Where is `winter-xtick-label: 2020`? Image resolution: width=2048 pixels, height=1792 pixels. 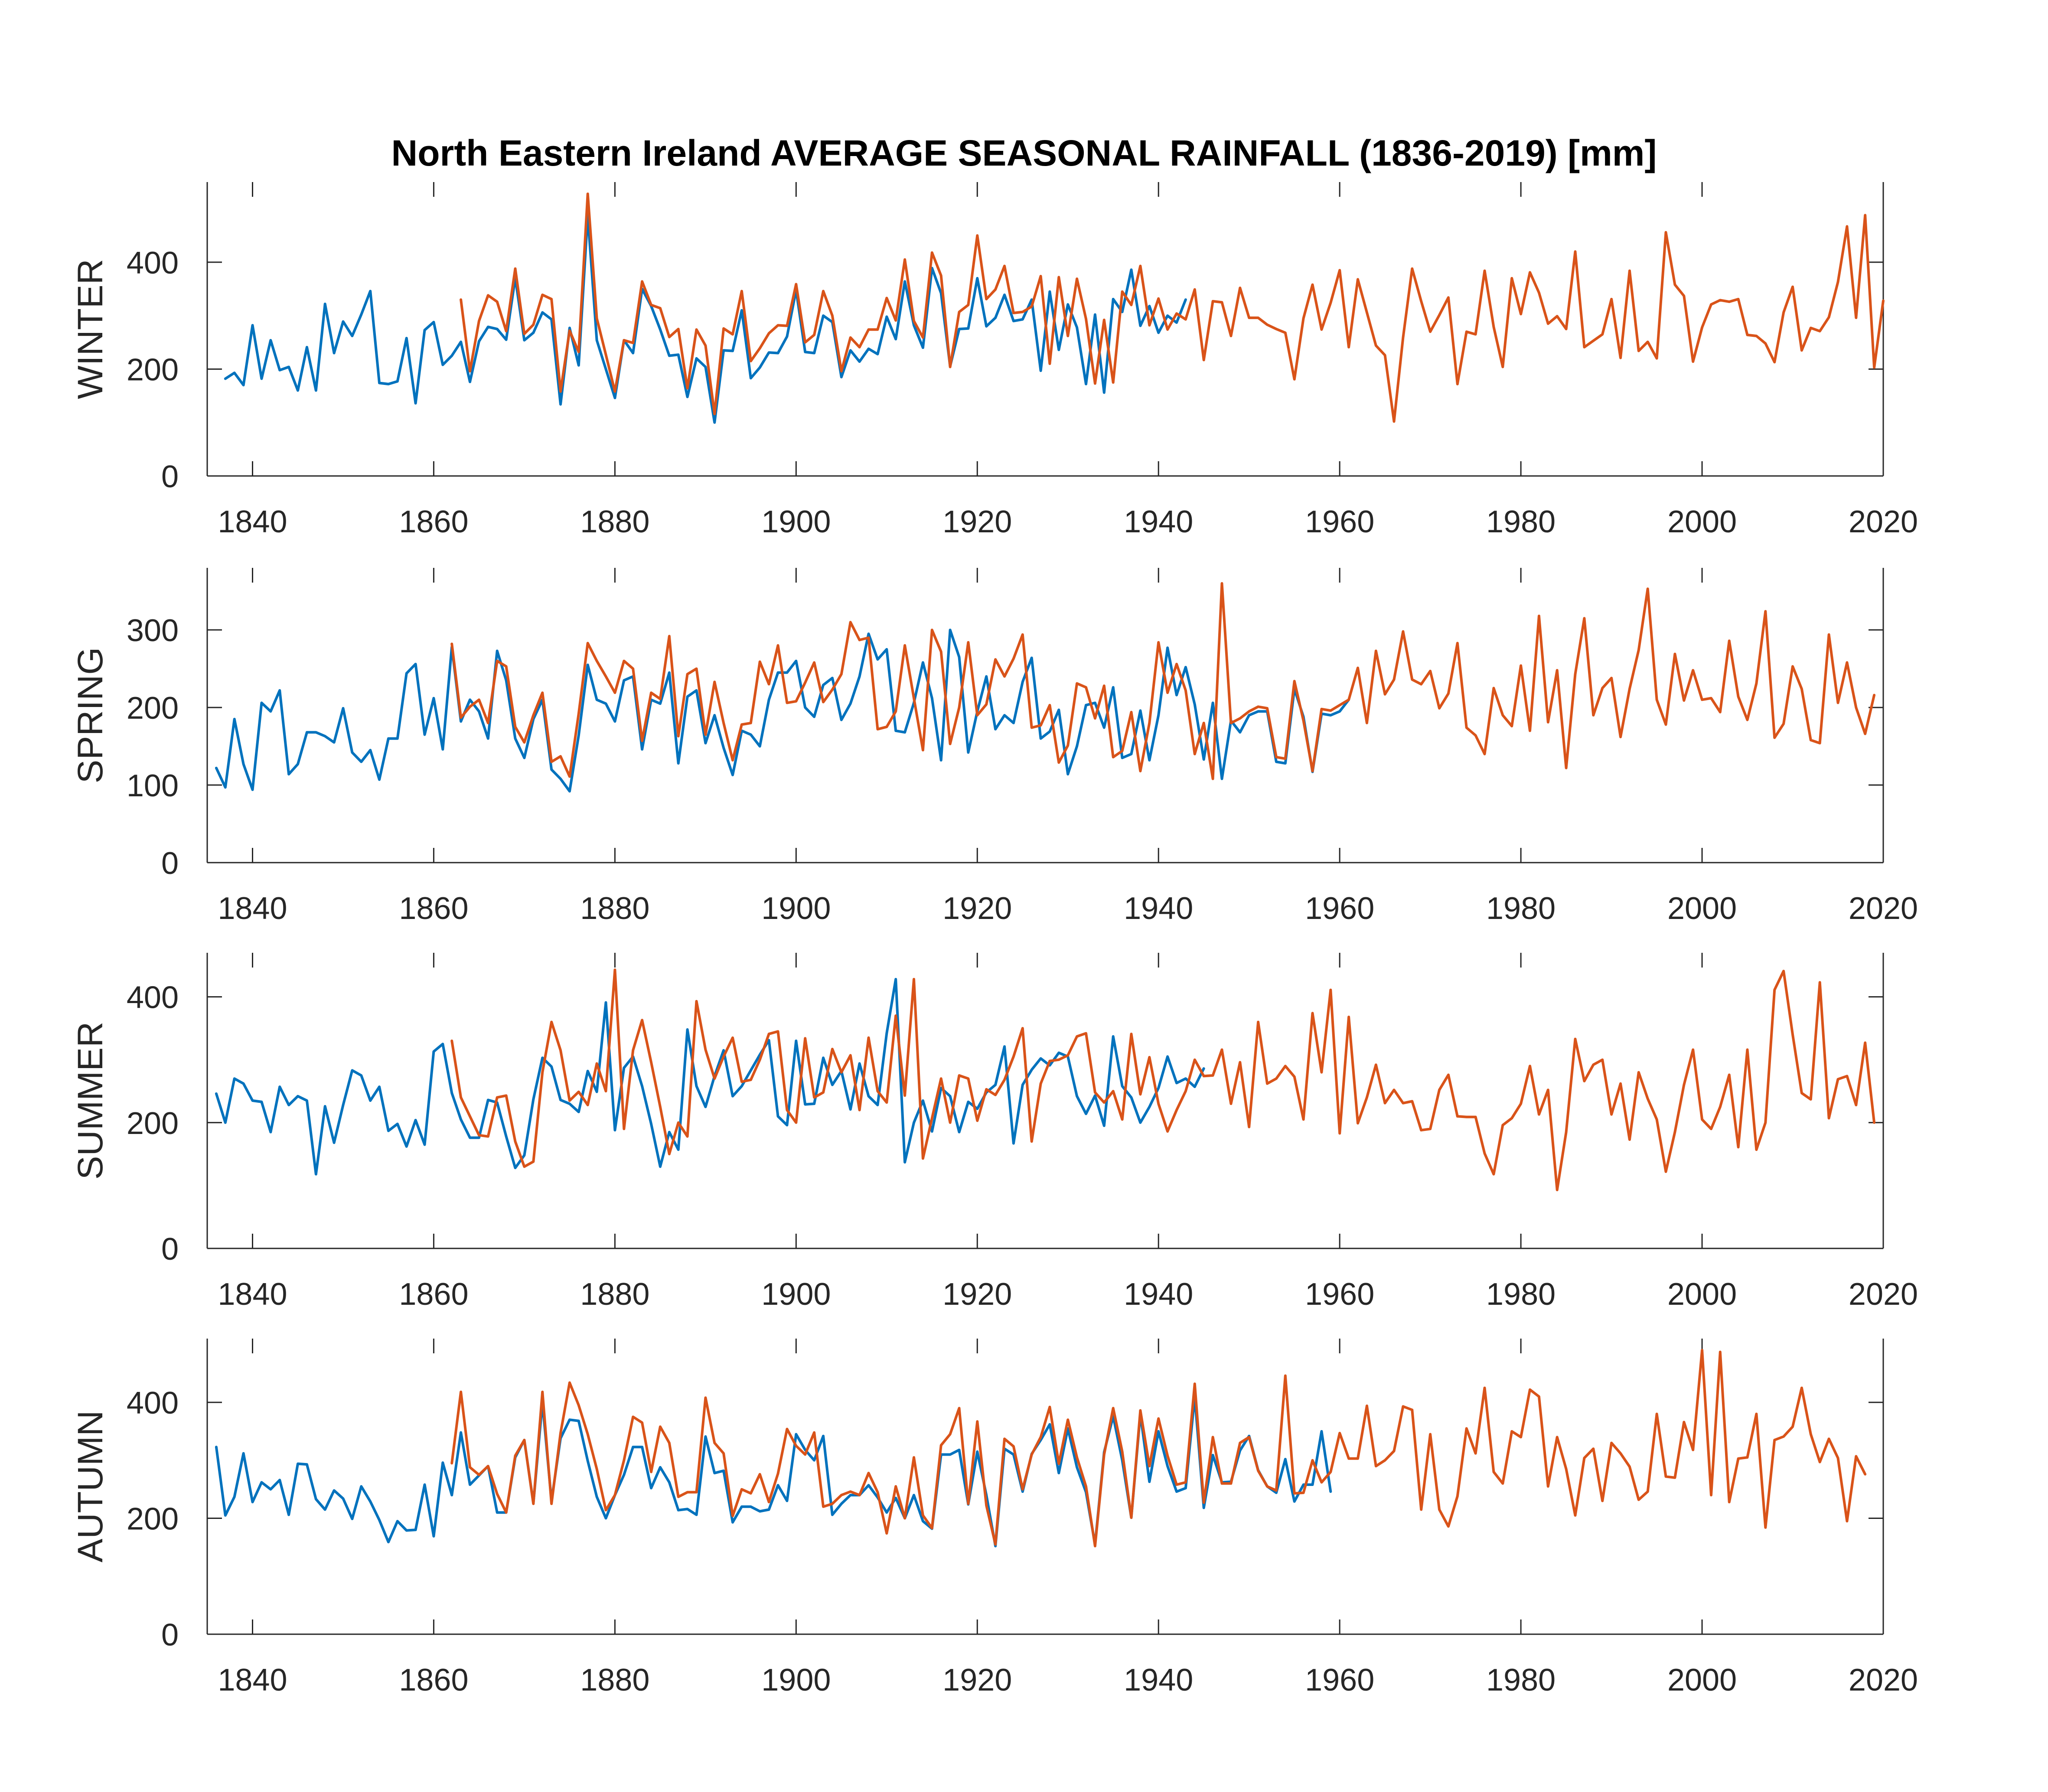 winter-xtick-label: 2020 is located at coordinates (1883, 522).